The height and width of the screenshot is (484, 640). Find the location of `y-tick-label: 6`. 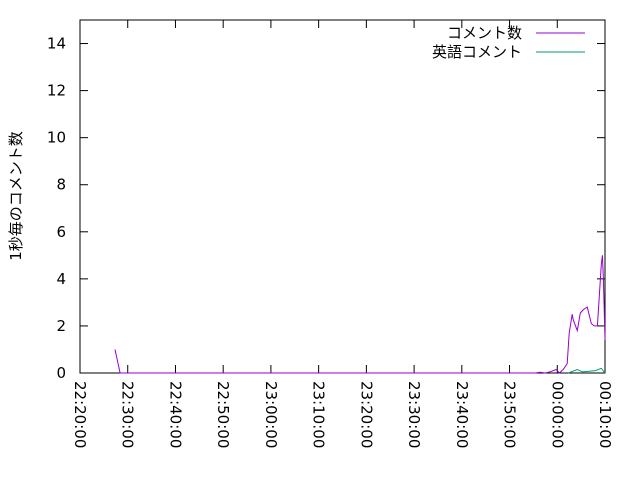

y-tick-label: 6 is located at coordinates (61, 232).